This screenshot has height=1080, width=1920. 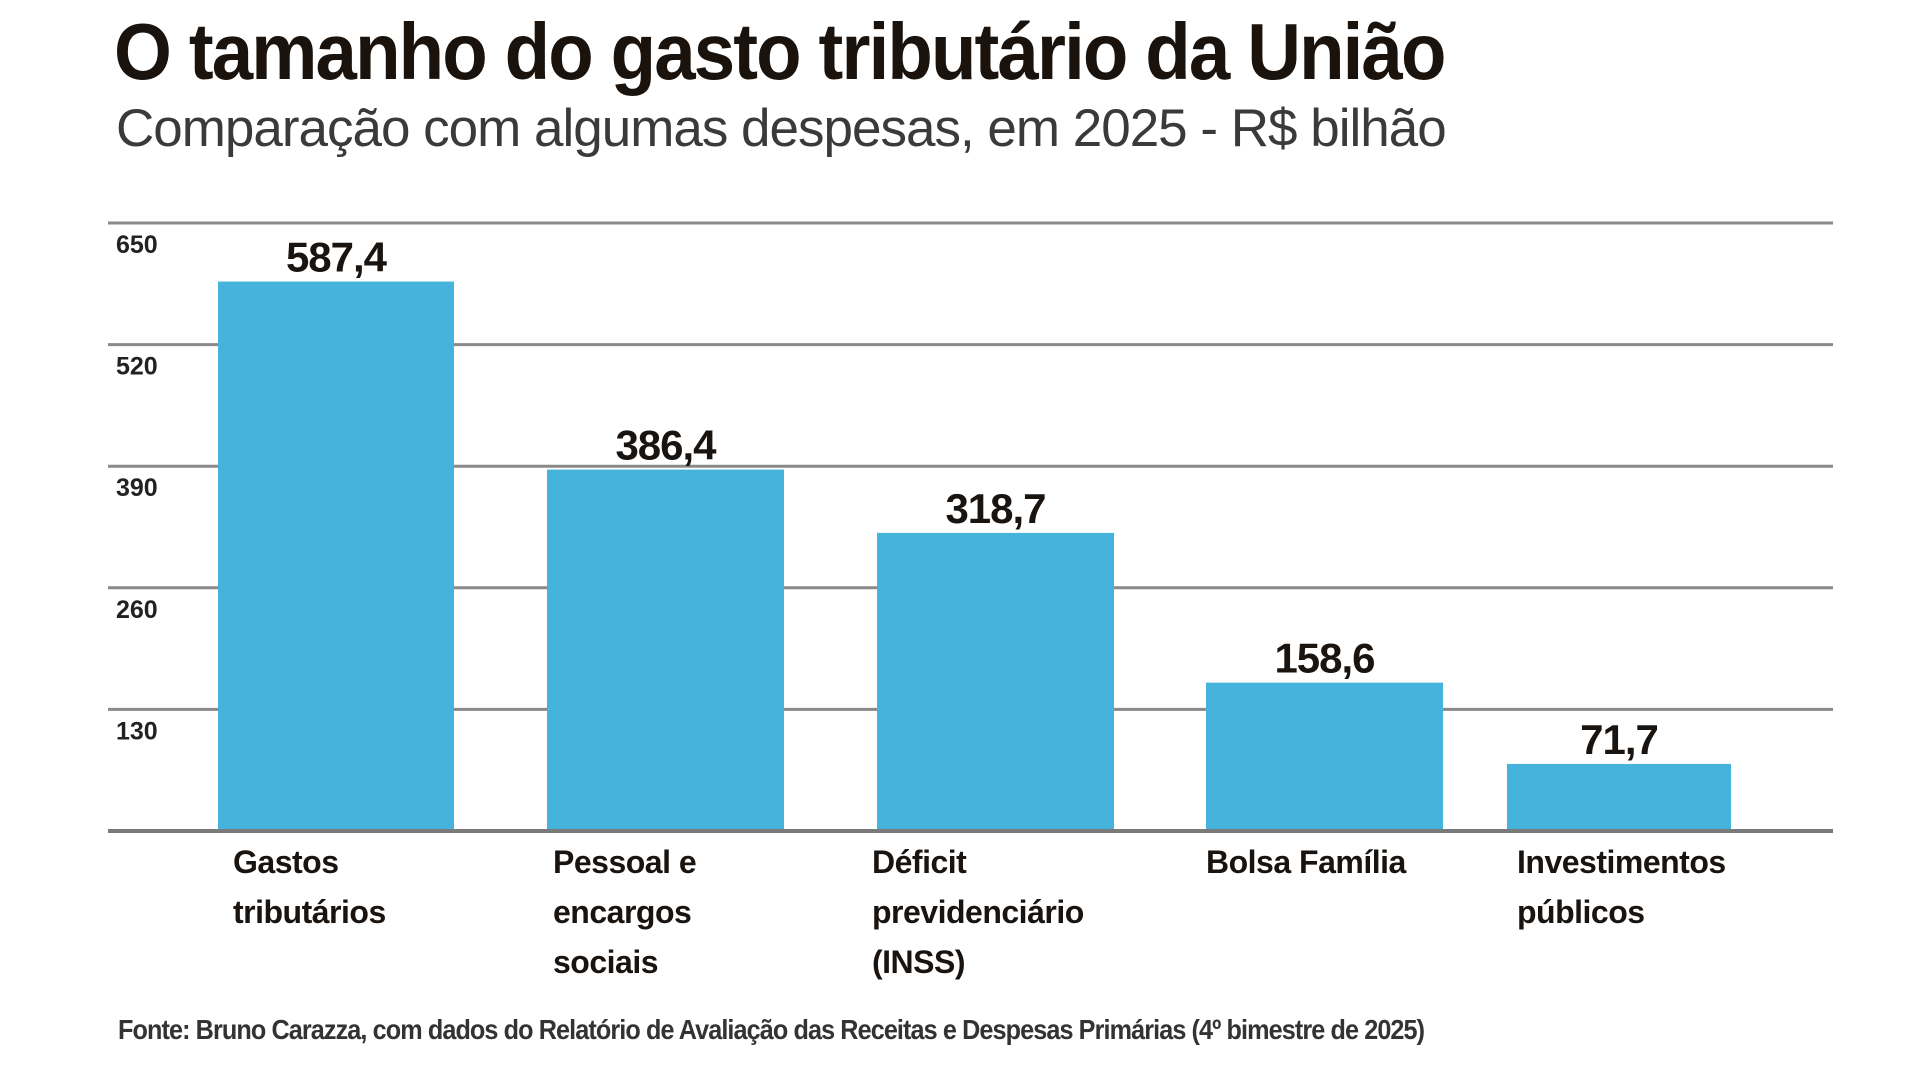 I want to click on x-category-label: (INSS), so click(x=918, y=962).